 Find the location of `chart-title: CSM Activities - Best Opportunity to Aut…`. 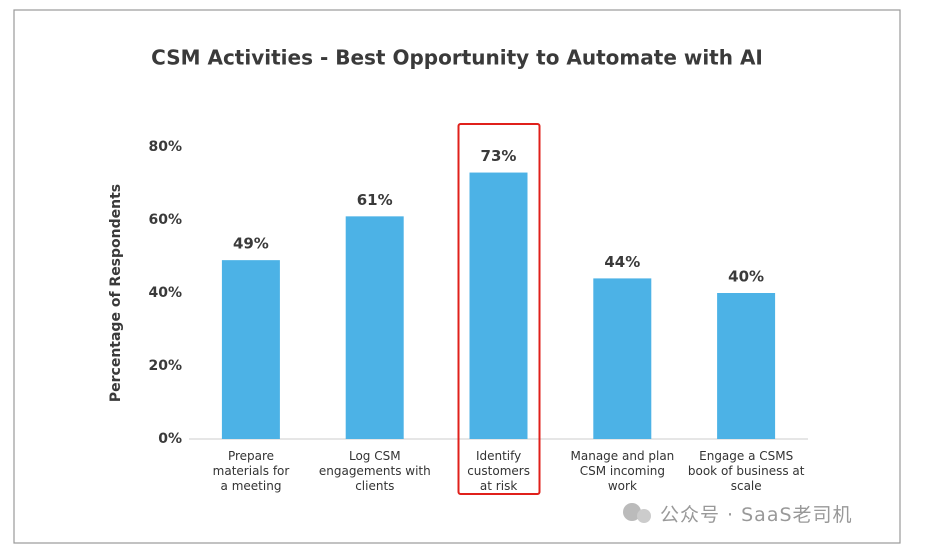

chart-title: CSM Activities - Best Opportunity to Aut… is located at coordinates (457, 58).